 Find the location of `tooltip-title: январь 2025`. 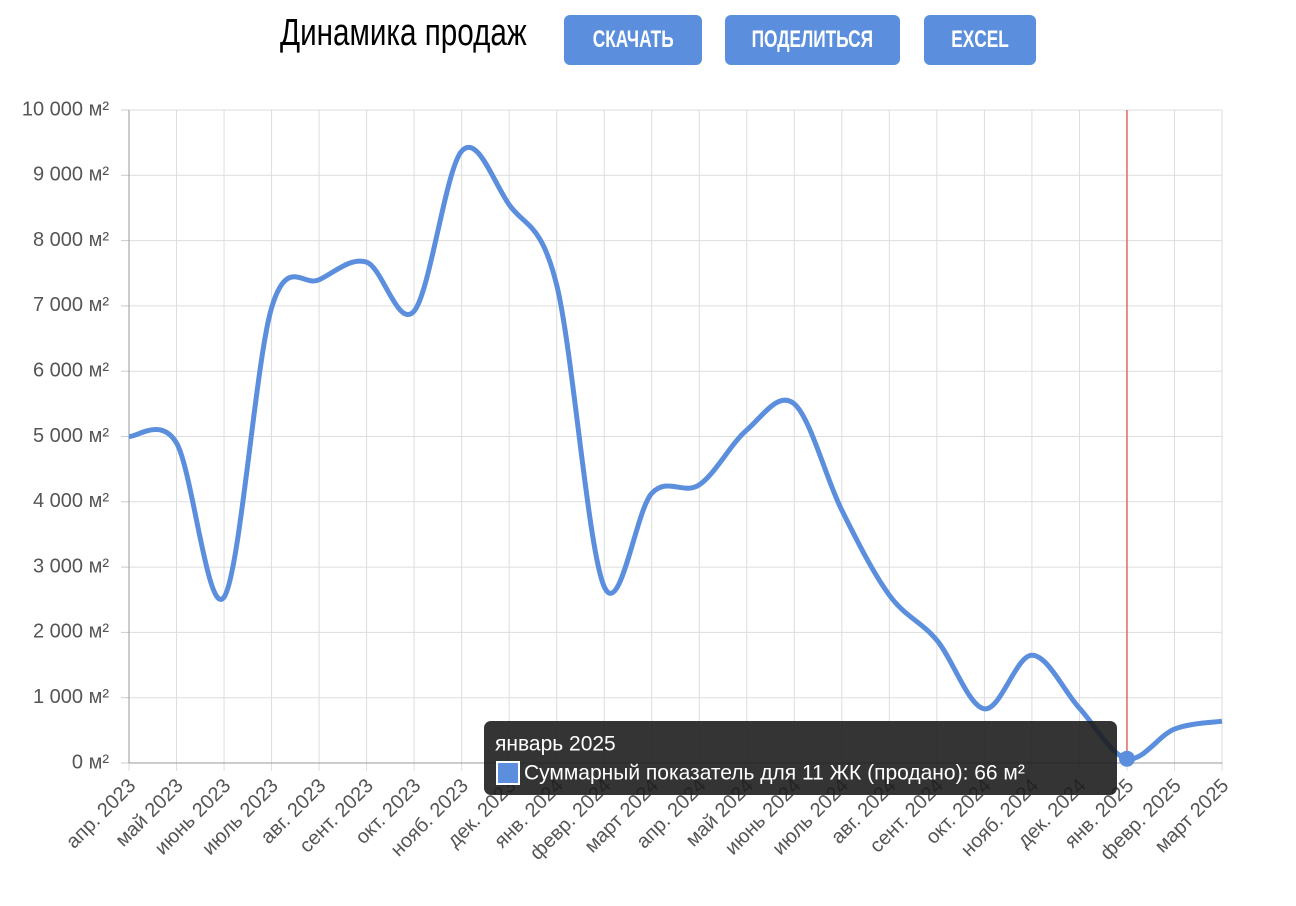

tooltip-title: январь 2025 is located at coordinates (555, 744).